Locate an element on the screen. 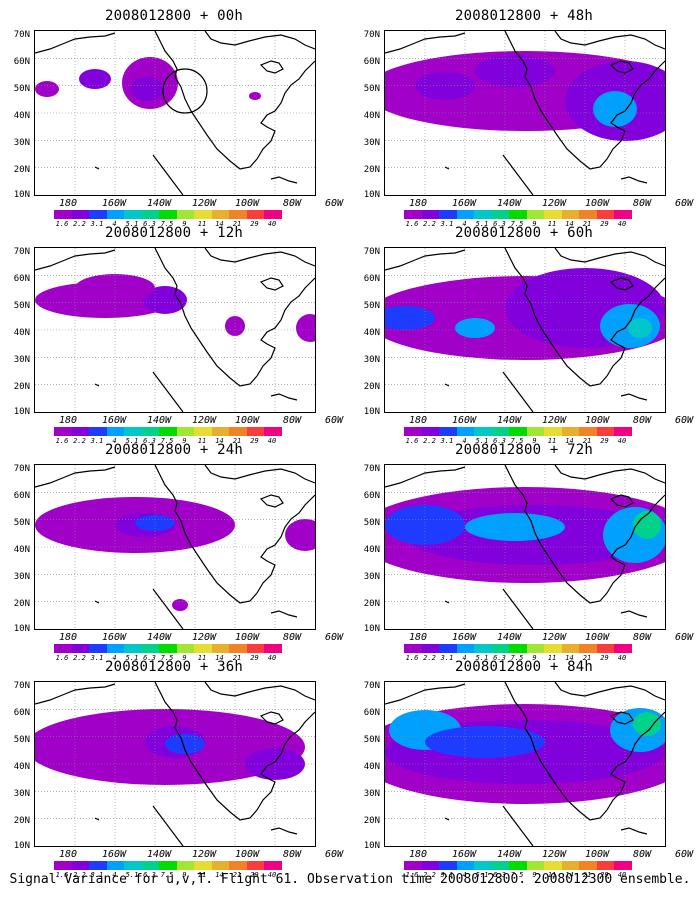 This screenshot has height=900, width=700. y-tick-label: 60N is located at coordinates (21, 279).